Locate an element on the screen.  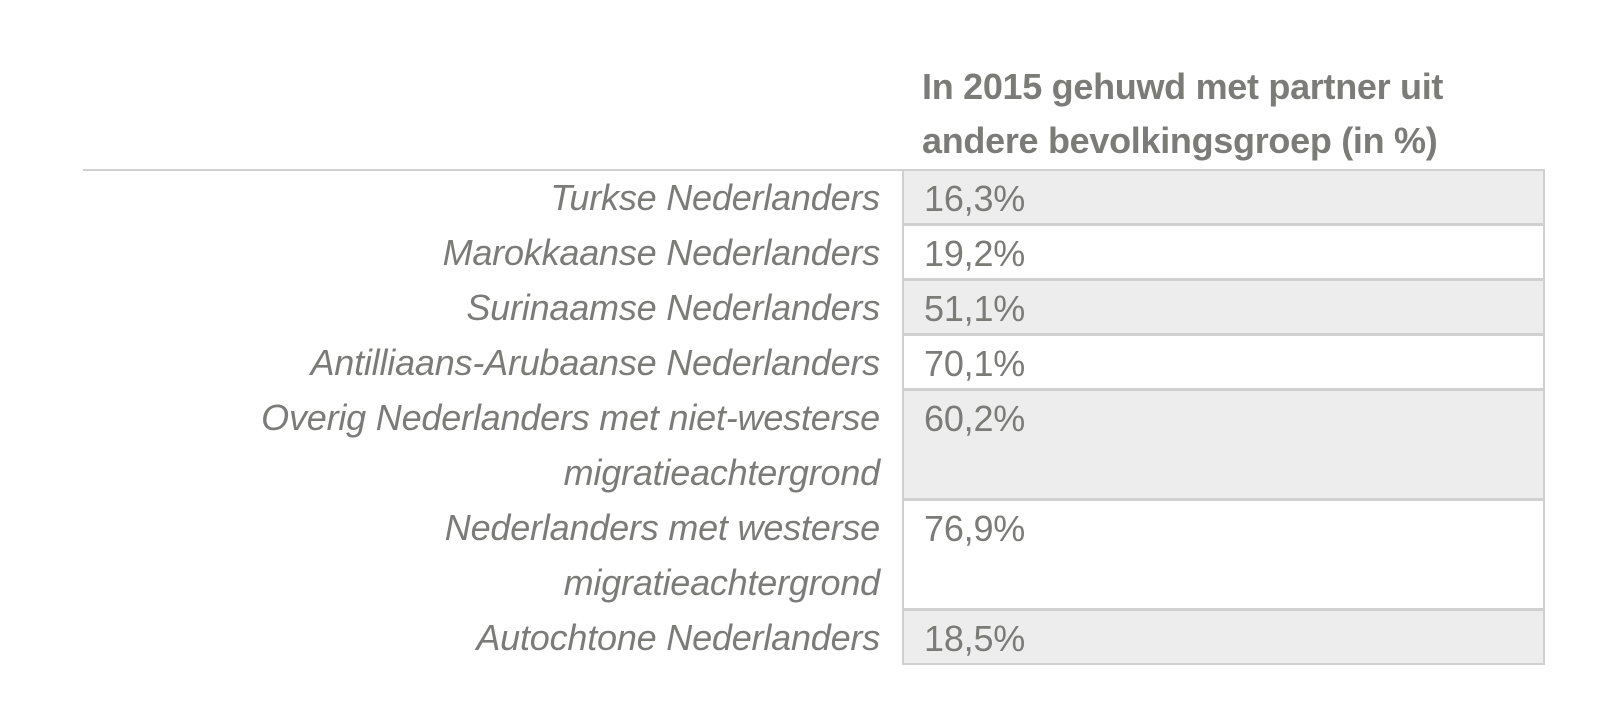
value-cell: 51,1% is located at coordinates (1223, 307).